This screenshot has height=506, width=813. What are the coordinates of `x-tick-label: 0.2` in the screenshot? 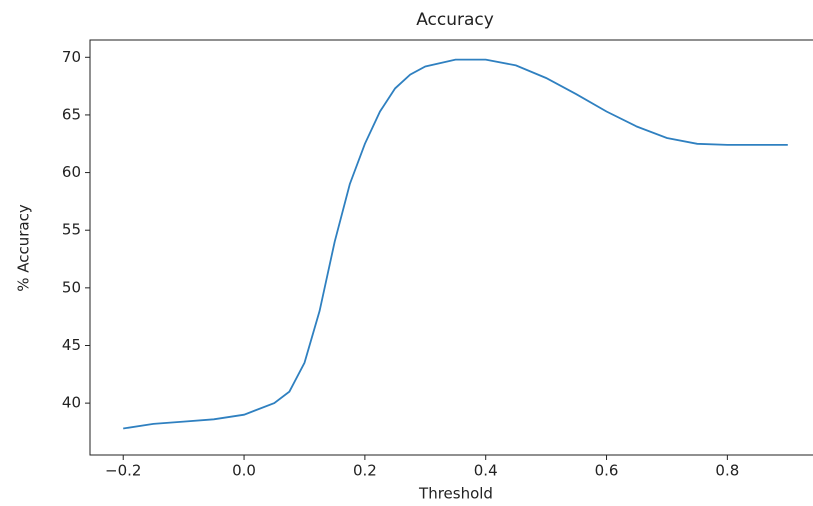 It's located at (365, 471).